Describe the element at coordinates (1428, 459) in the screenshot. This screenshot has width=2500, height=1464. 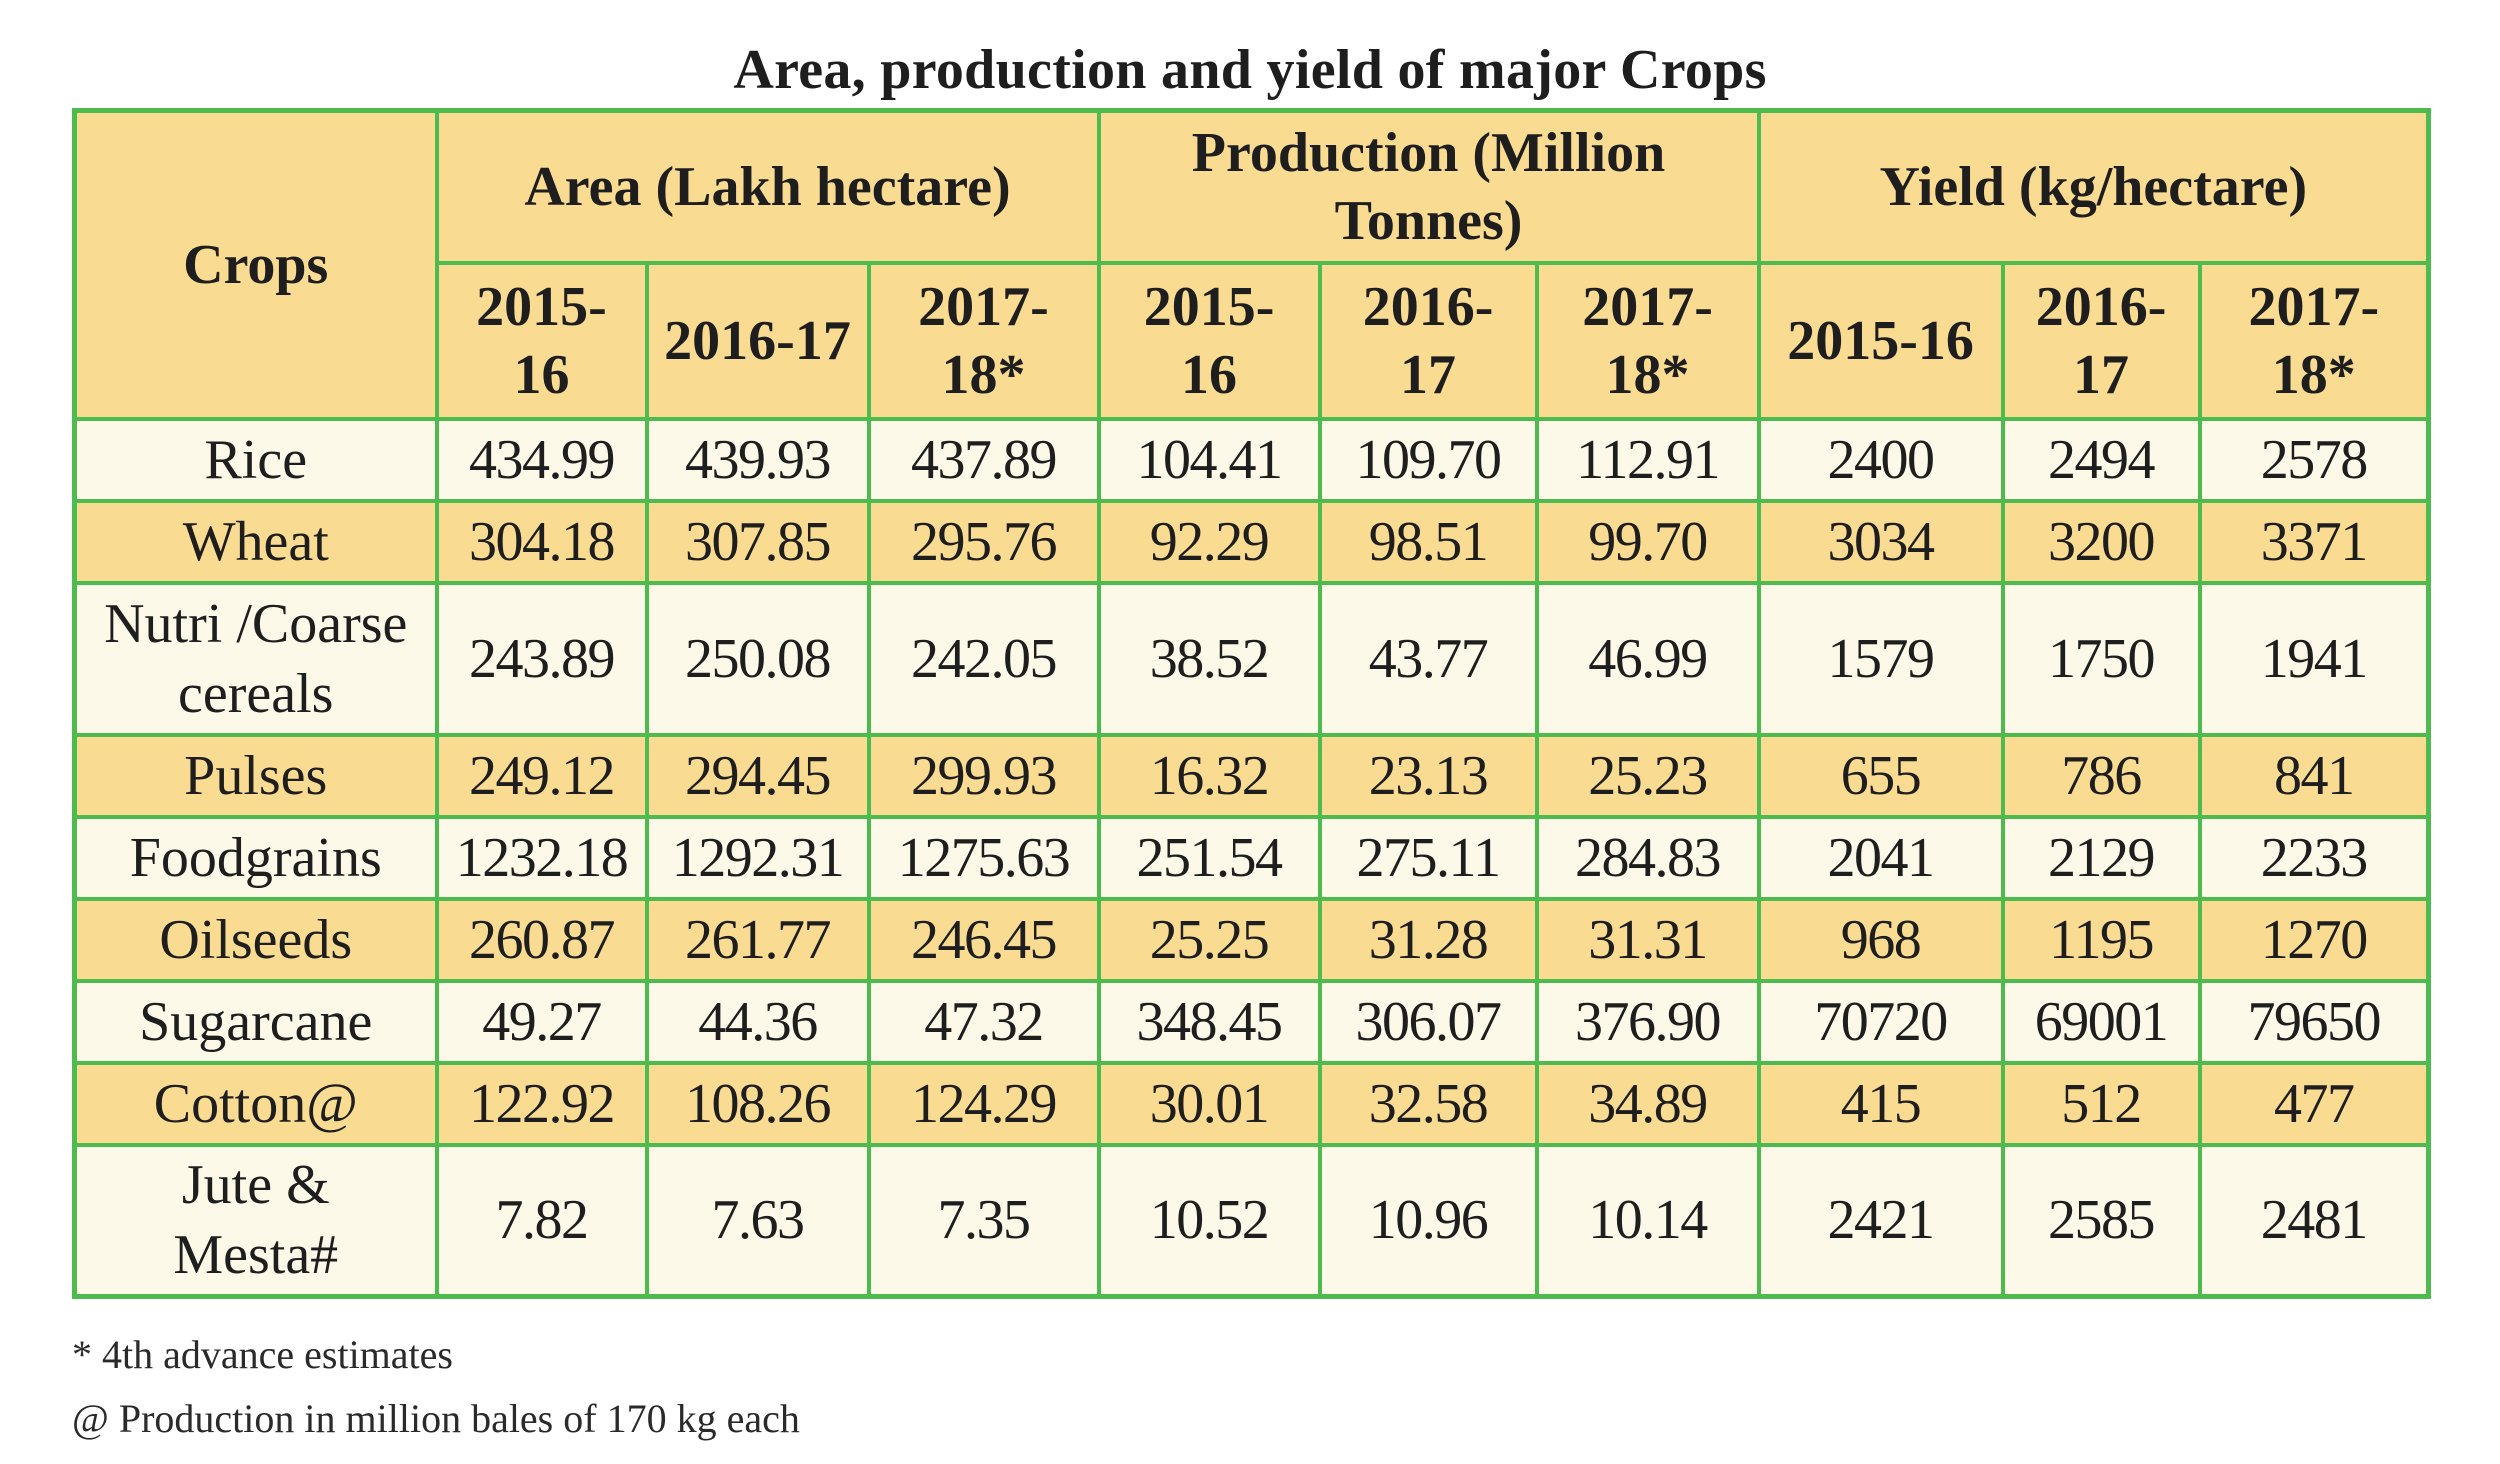
I see `value-cell: 109.70` at that location.